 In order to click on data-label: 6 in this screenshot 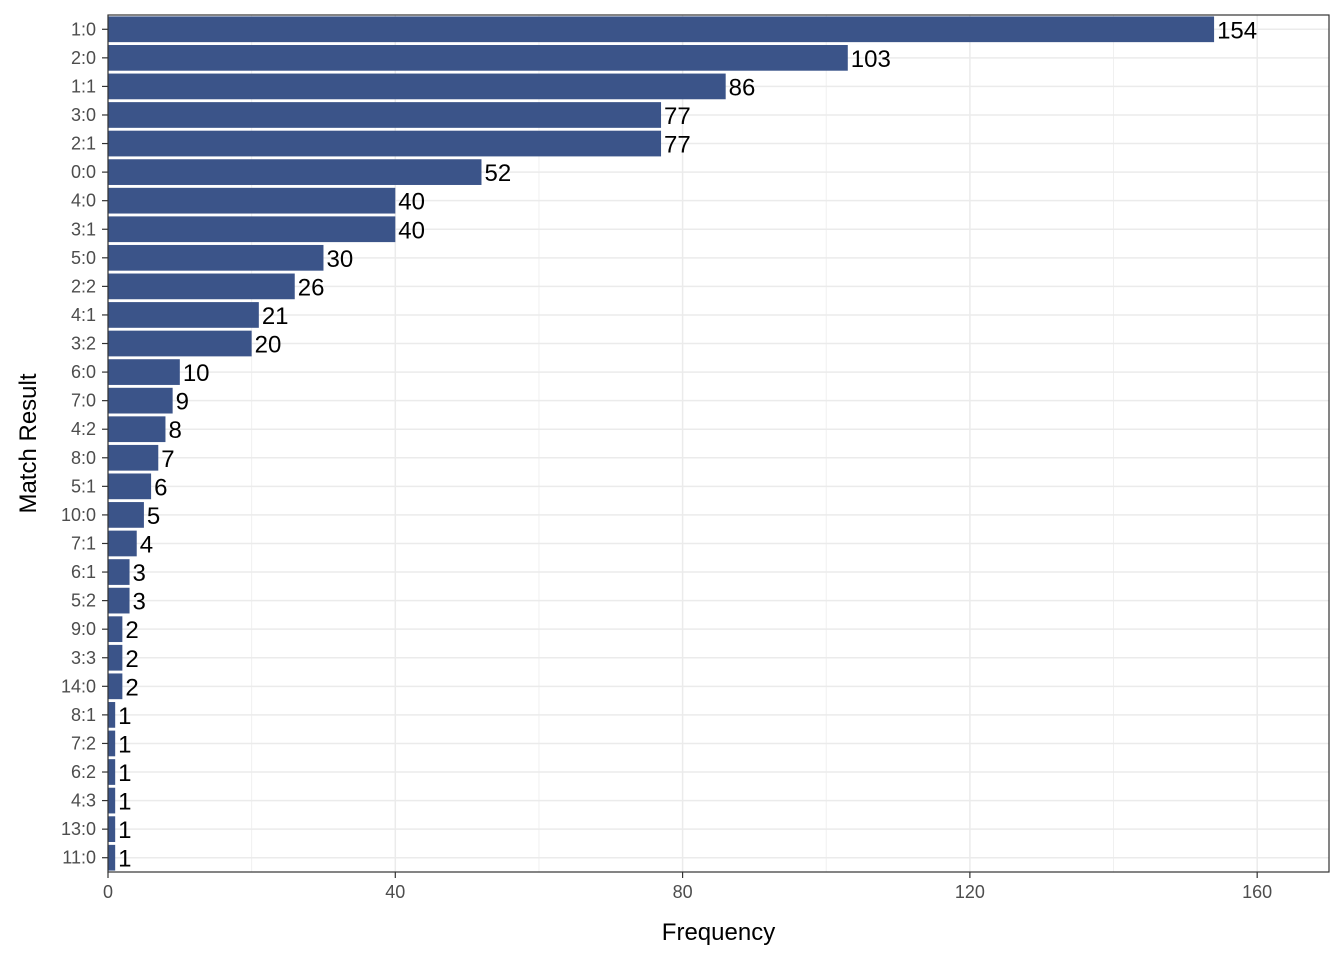, I will do `click(160, 487)`.